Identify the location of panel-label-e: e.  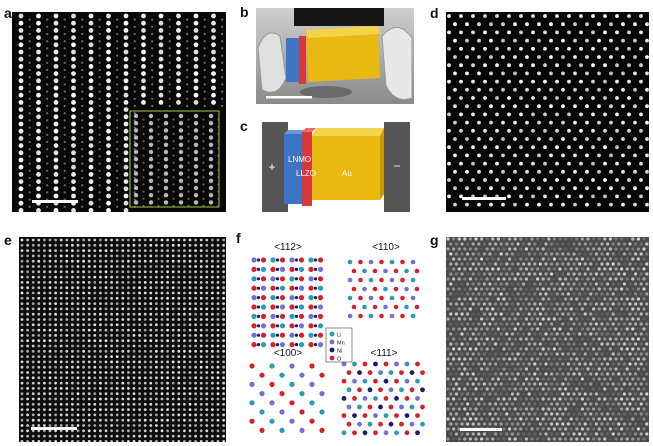
(8, 240).